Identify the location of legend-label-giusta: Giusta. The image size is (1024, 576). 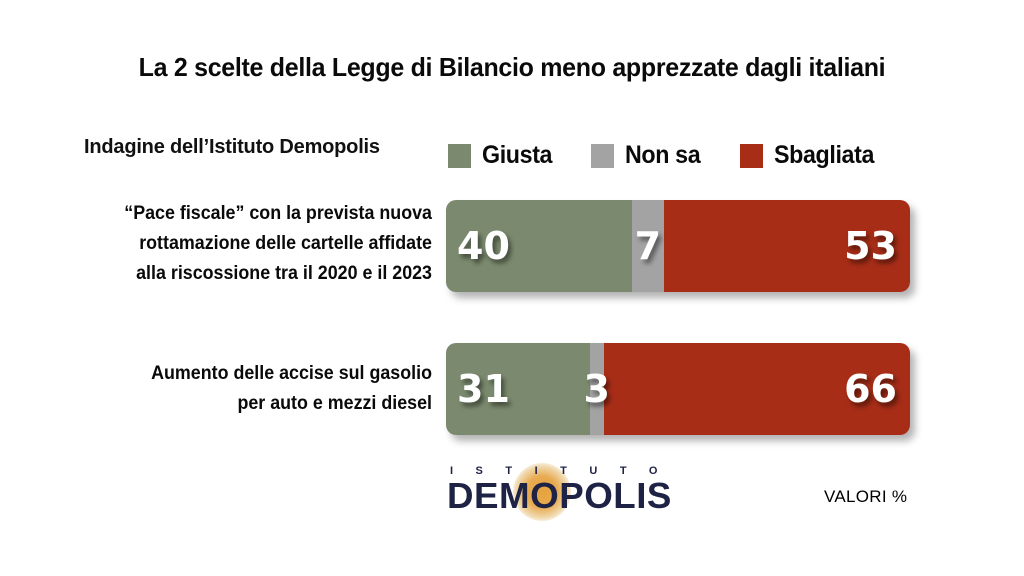
(517, 155).